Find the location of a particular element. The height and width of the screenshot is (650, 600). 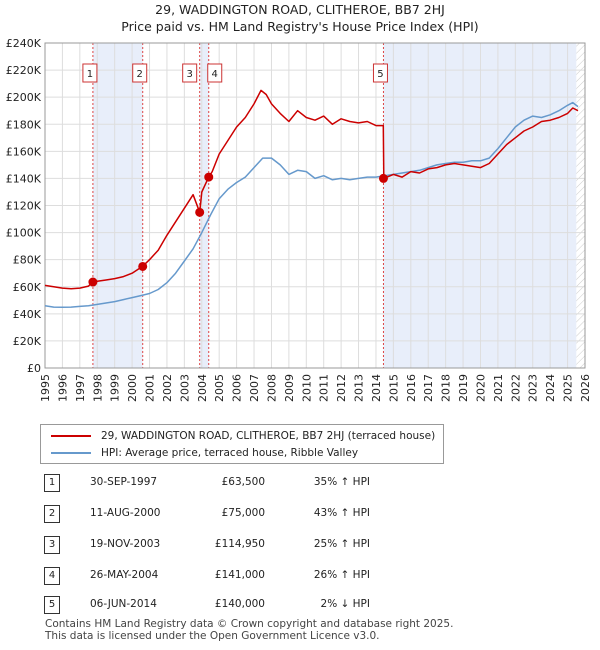

sale-label-box: 4 is located at coordinates (215, 73).